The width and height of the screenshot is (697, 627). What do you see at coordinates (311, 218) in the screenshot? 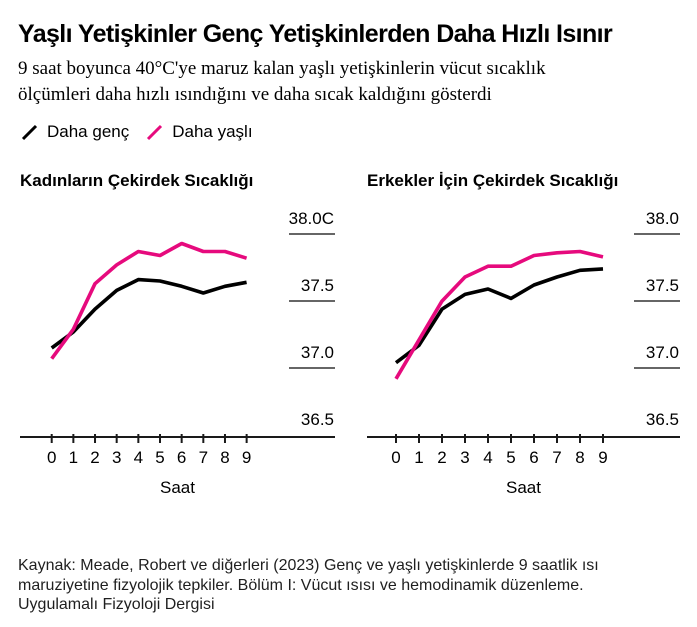
I see `y-tick-label: 38.0C` at bounding box center [311, 218].